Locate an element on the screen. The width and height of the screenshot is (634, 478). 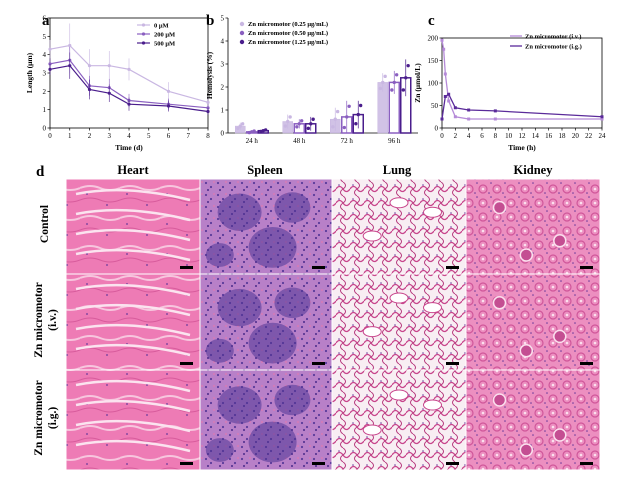
panel-c-series-line is located at coordinates (522, 106).